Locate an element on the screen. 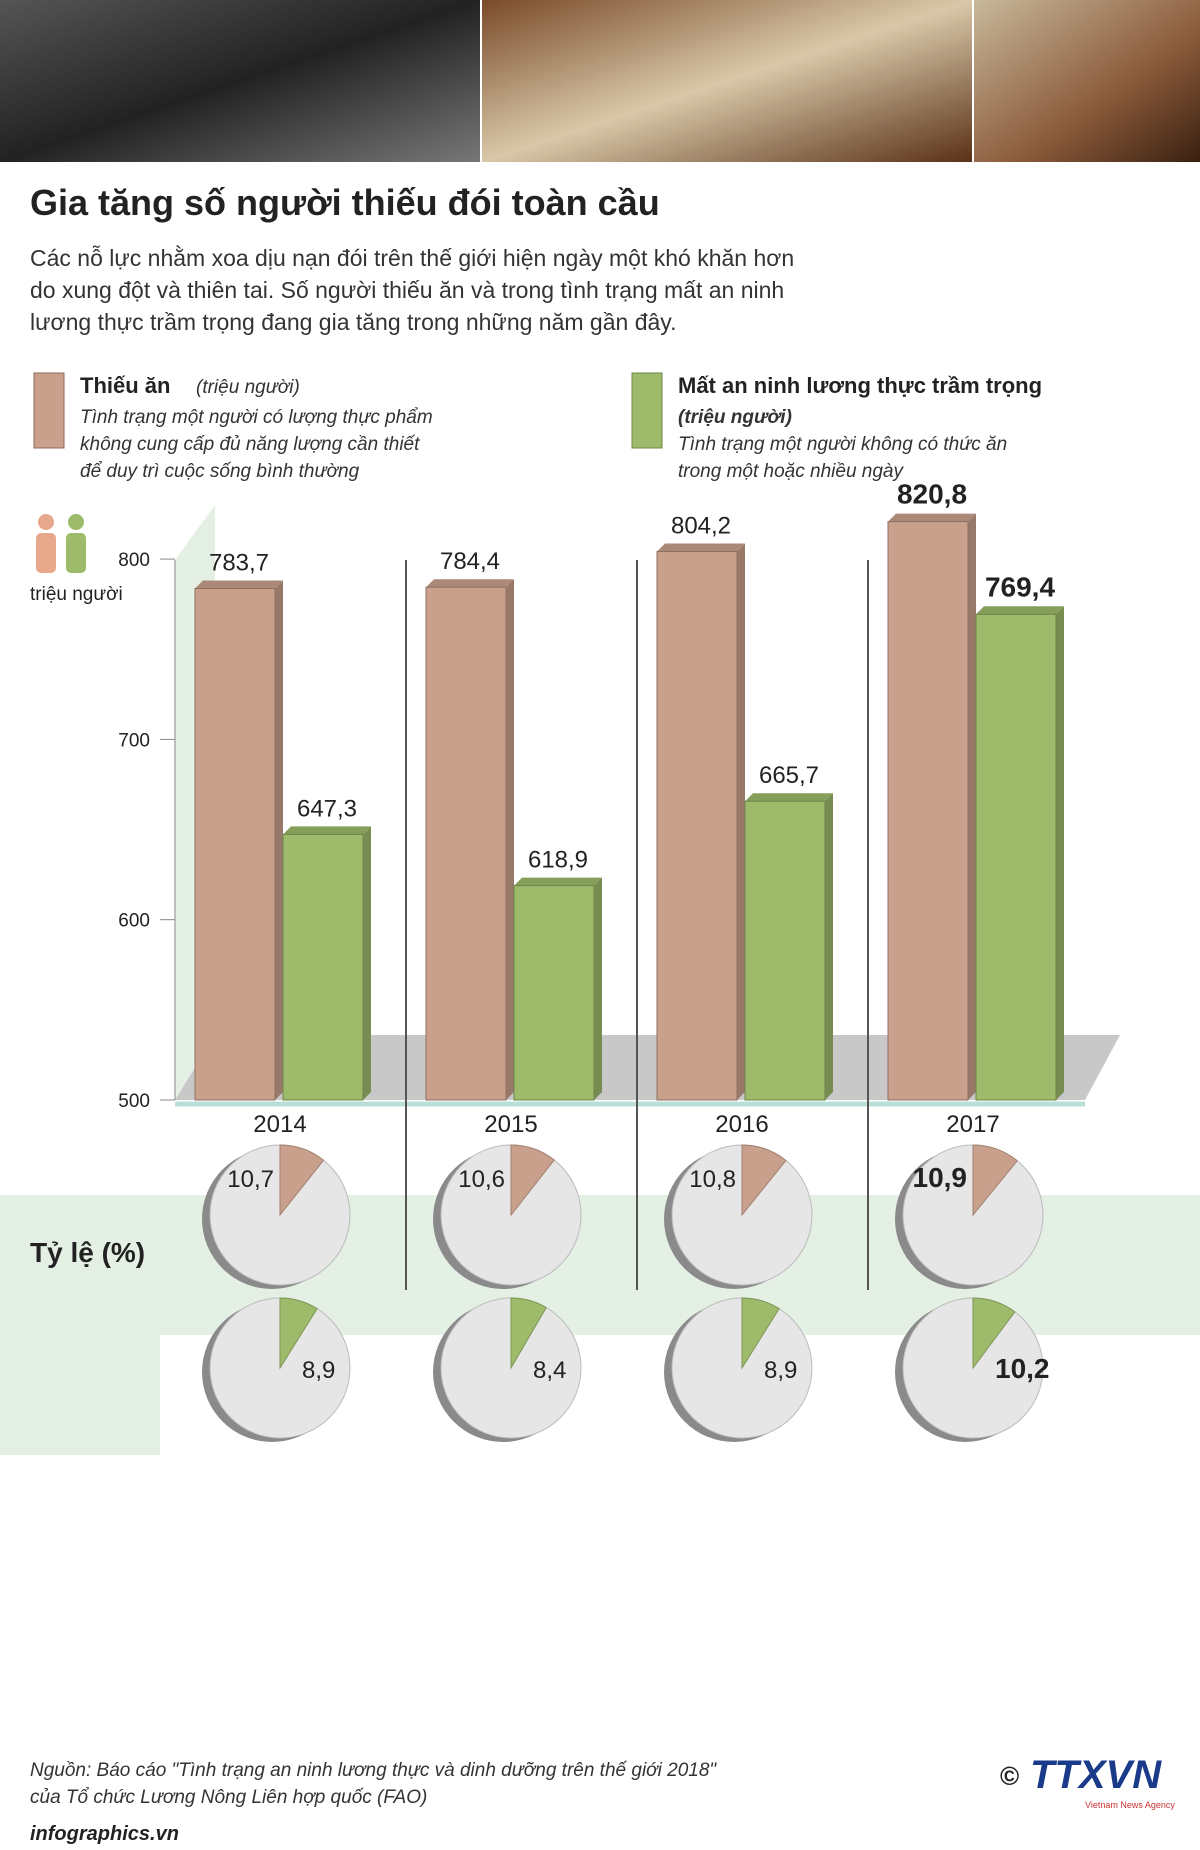 This screenshot has height=1850, width=1200. value-label: 10,2 is located at coordinates (1022, 1368).